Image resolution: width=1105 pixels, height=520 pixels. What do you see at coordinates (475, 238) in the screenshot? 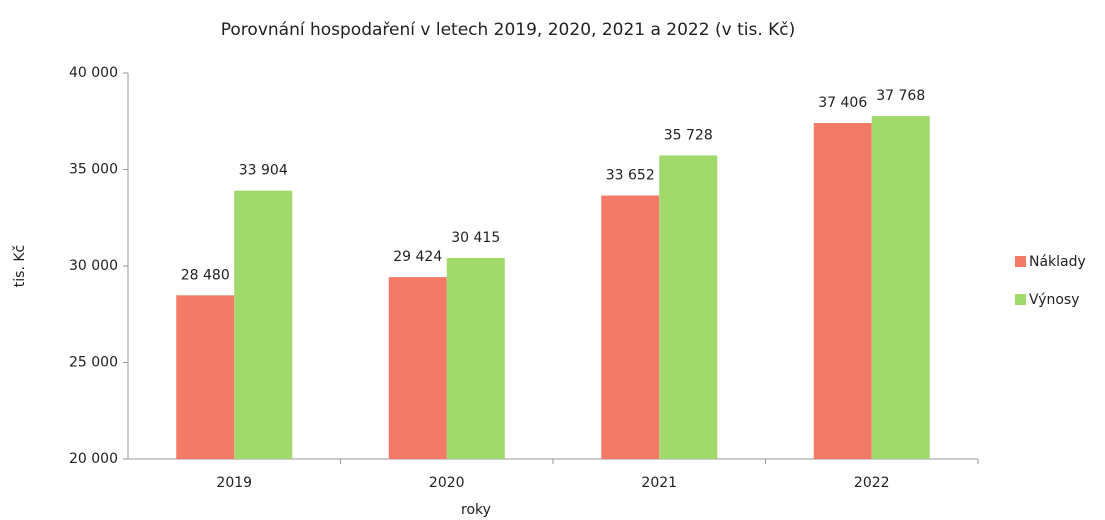
I see `value-label: 30 415` at bounding box center [475, 238].